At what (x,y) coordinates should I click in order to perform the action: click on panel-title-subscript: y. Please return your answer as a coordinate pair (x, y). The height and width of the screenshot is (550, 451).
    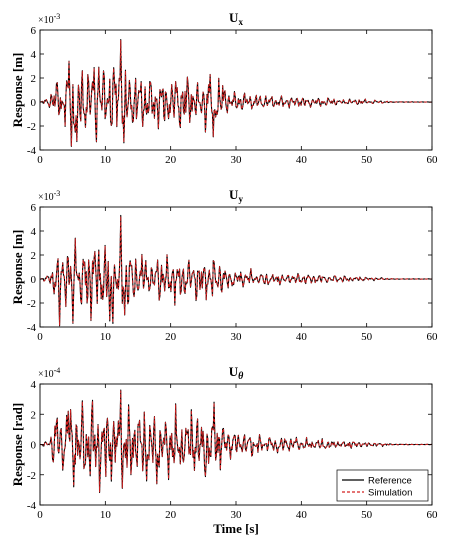
    Looking at the image, I should click on (240, 199).